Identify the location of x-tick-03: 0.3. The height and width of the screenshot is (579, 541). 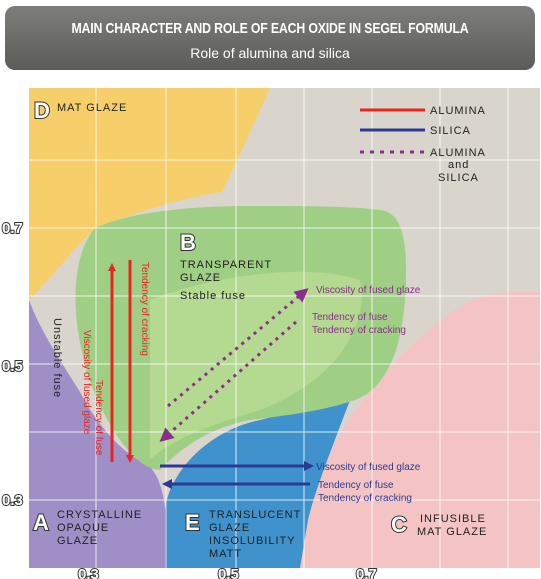
(88, 572).